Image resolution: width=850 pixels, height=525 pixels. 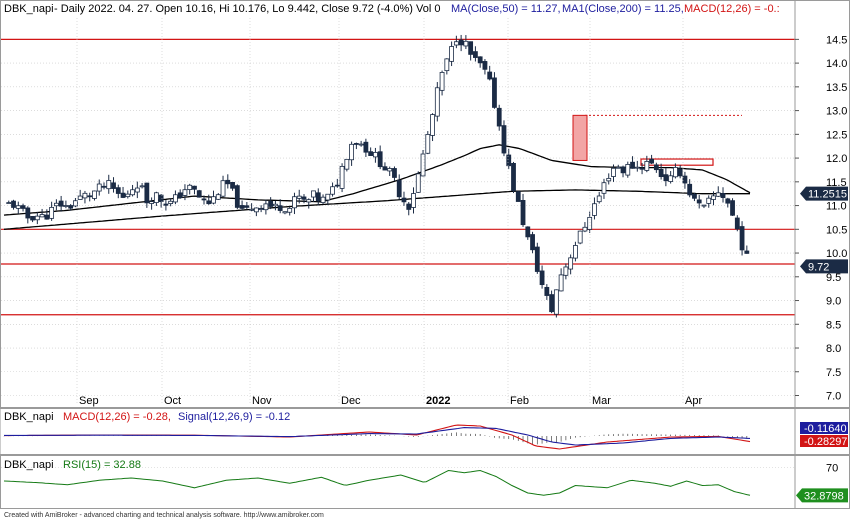 I want to click on ma200-legend: MA1(Close,200) = 11.25,, so click(x=623, y=9).